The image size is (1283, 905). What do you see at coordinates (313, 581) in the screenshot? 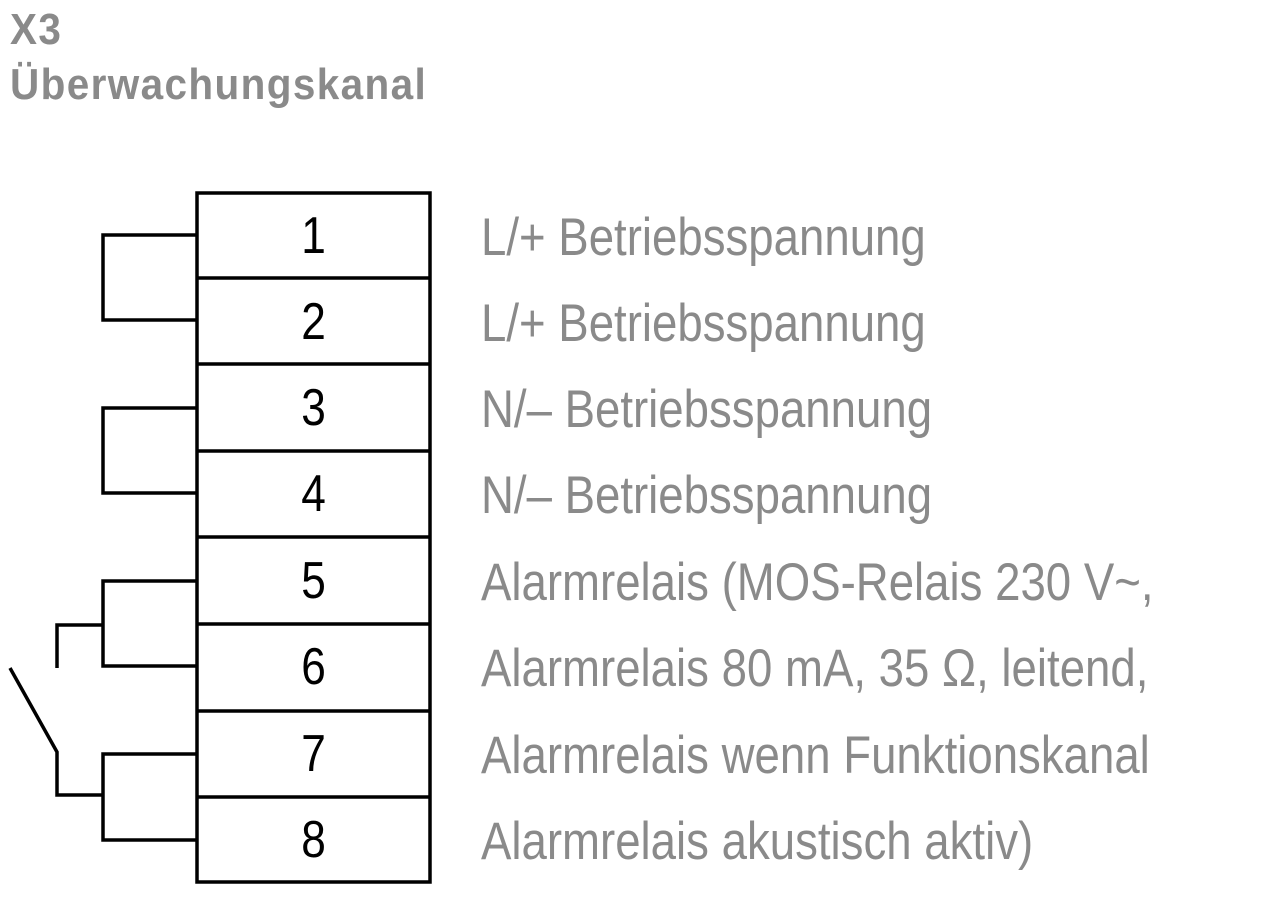
I see `terminal-number: 5` at bounding box center [313, 581].